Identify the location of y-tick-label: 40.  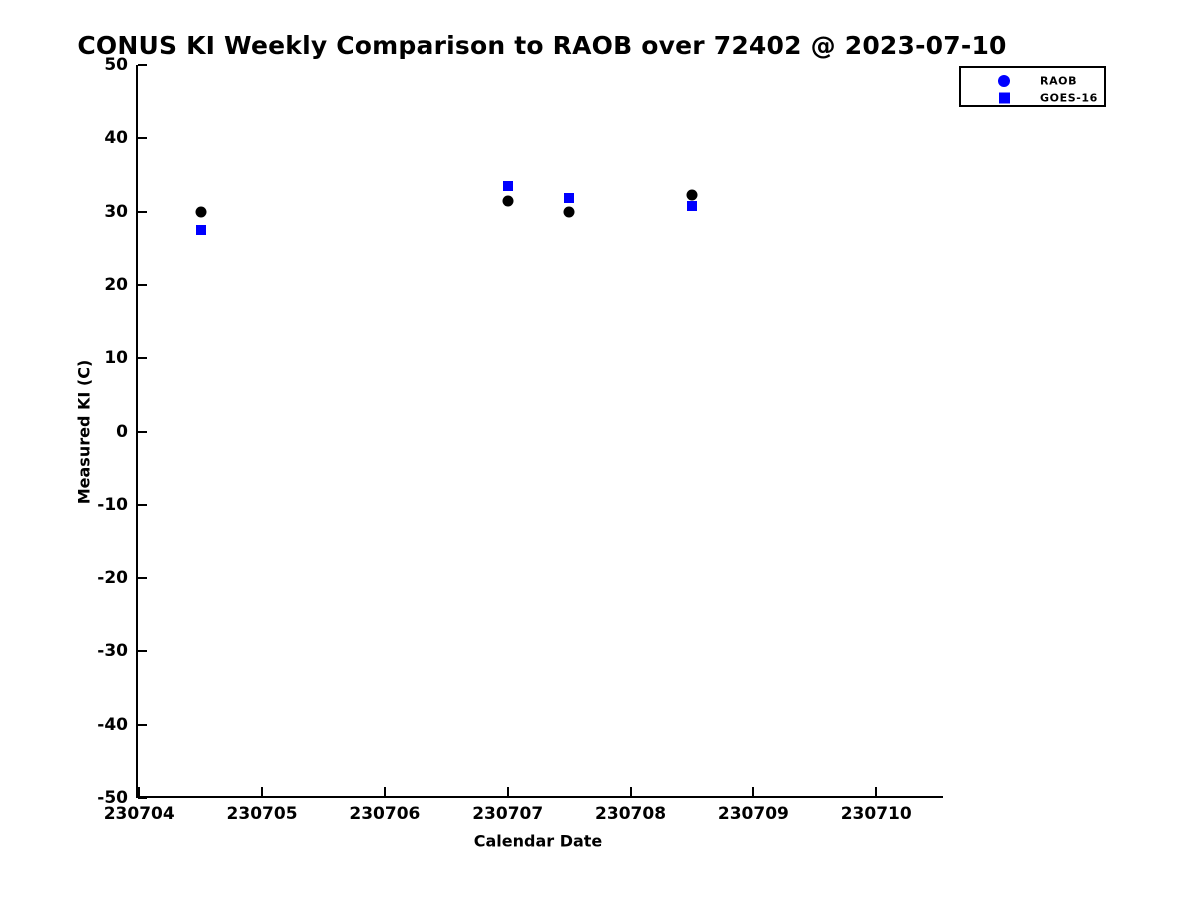
(116, 138).